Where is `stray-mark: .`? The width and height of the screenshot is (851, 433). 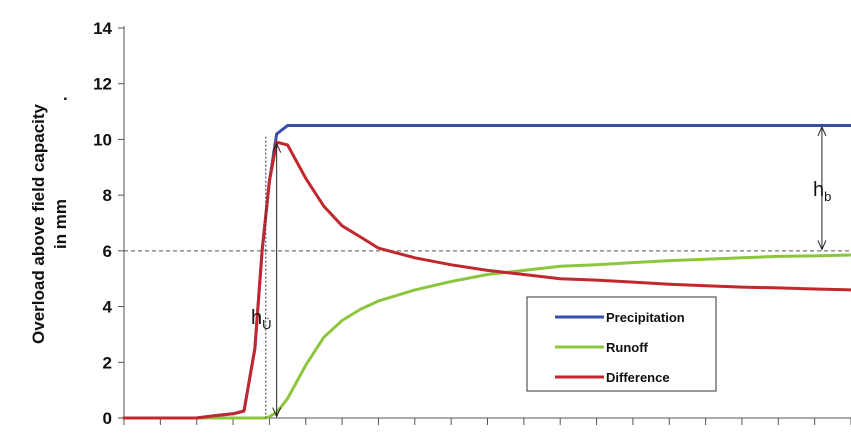 stray-mark: . is located at coordinates (65, 94).